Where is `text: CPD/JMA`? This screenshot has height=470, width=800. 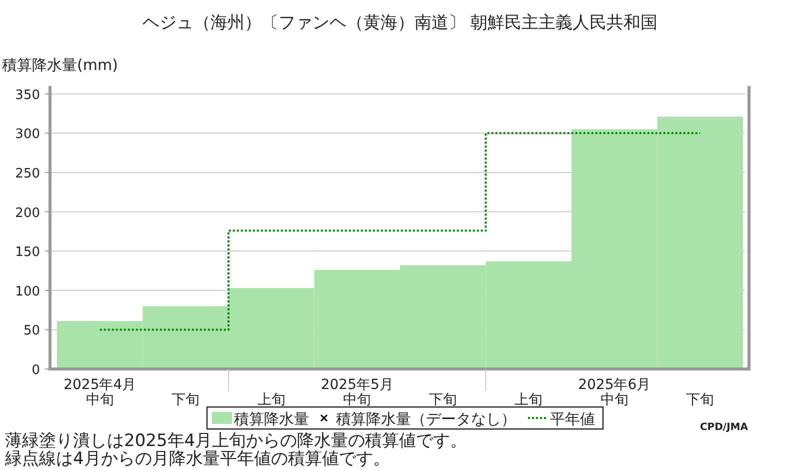
text: CPD/JMA is located at coordinates (724, 427).